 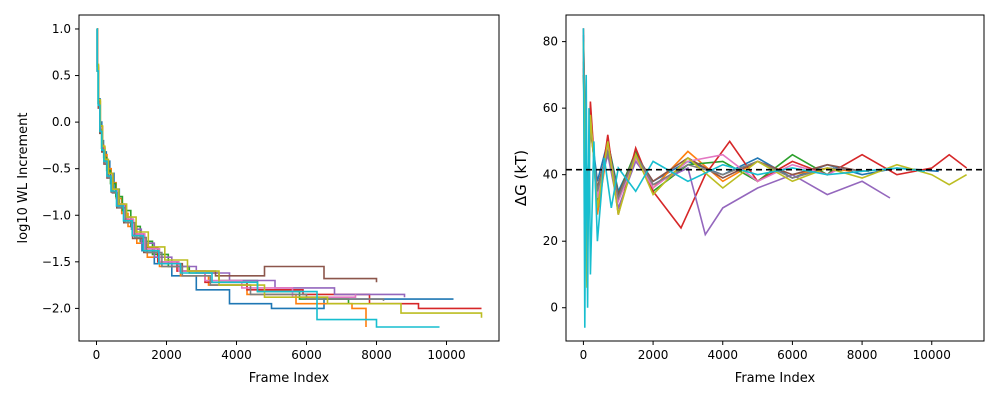 I want to click on y-tick-label: −1.5, so click(x=56, y=262).